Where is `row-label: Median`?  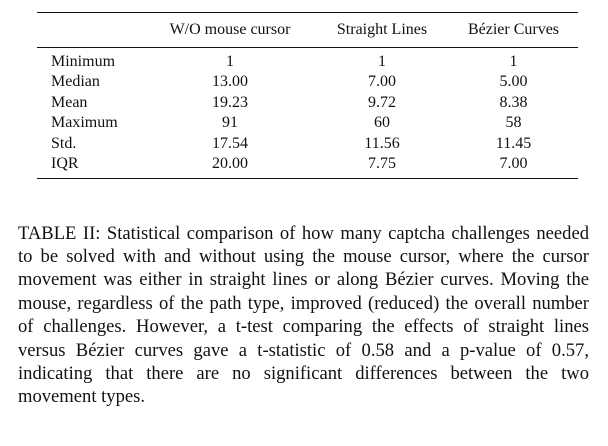 row-label: Median is located at coordinates (75, 81).